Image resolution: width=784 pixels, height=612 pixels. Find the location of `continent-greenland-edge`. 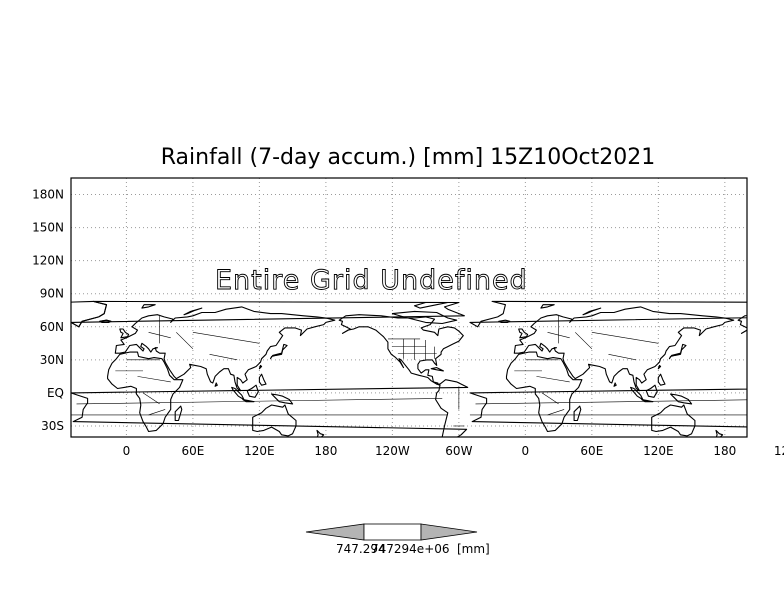

continent-greenland-edge is located at coordinates (89, 314).